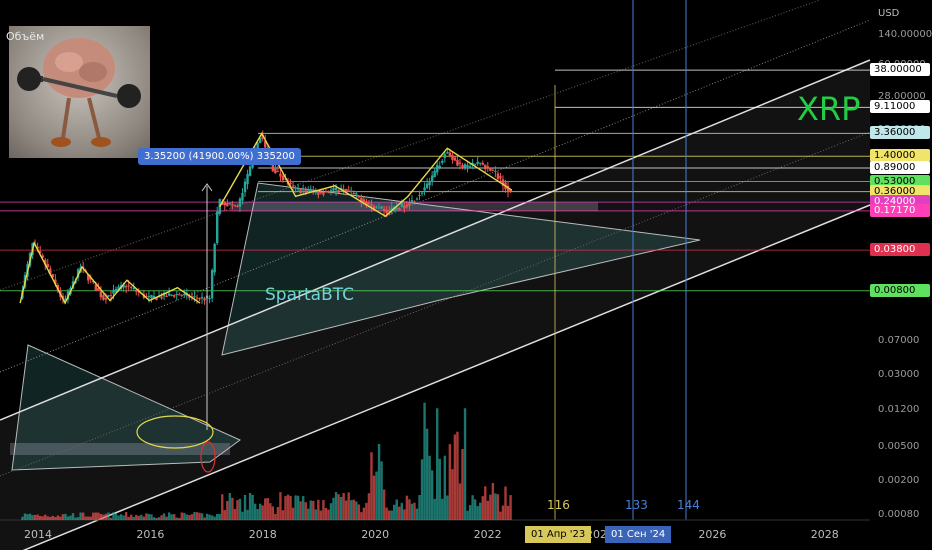 The image size is (932, 550). What do you see at coordinates (366, 175) in the screenshot?
I see `wave-line` at bounding box center [366, 175].